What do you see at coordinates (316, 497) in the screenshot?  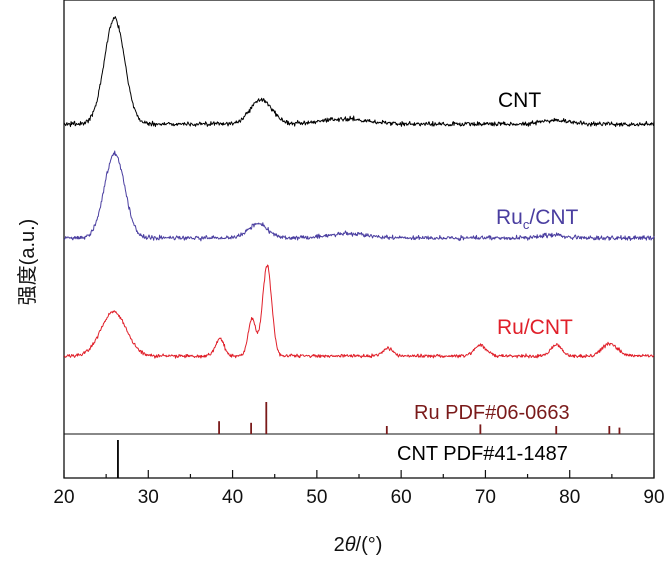 I see `x-tick-label: 50` at bounding box center [316, 497].